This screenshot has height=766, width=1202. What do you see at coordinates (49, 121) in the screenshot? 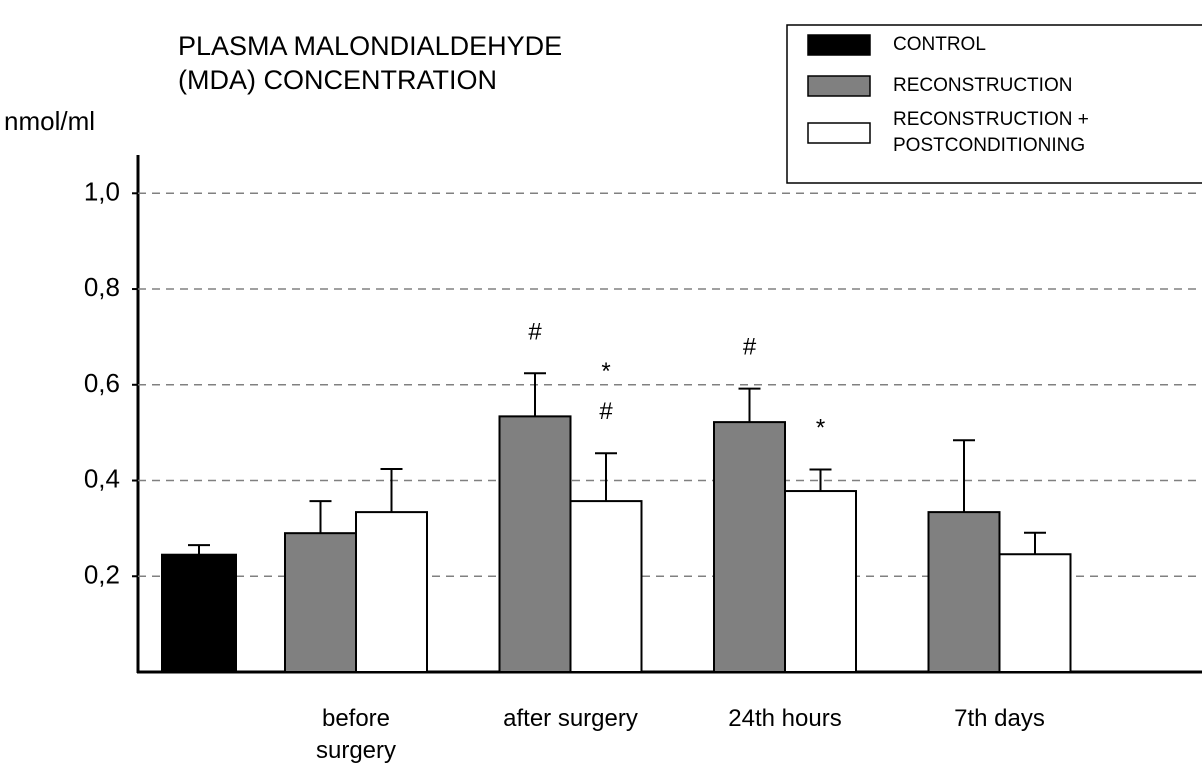
I see `y-axis-label: nmol/ml` at bounding box center [49, 121].